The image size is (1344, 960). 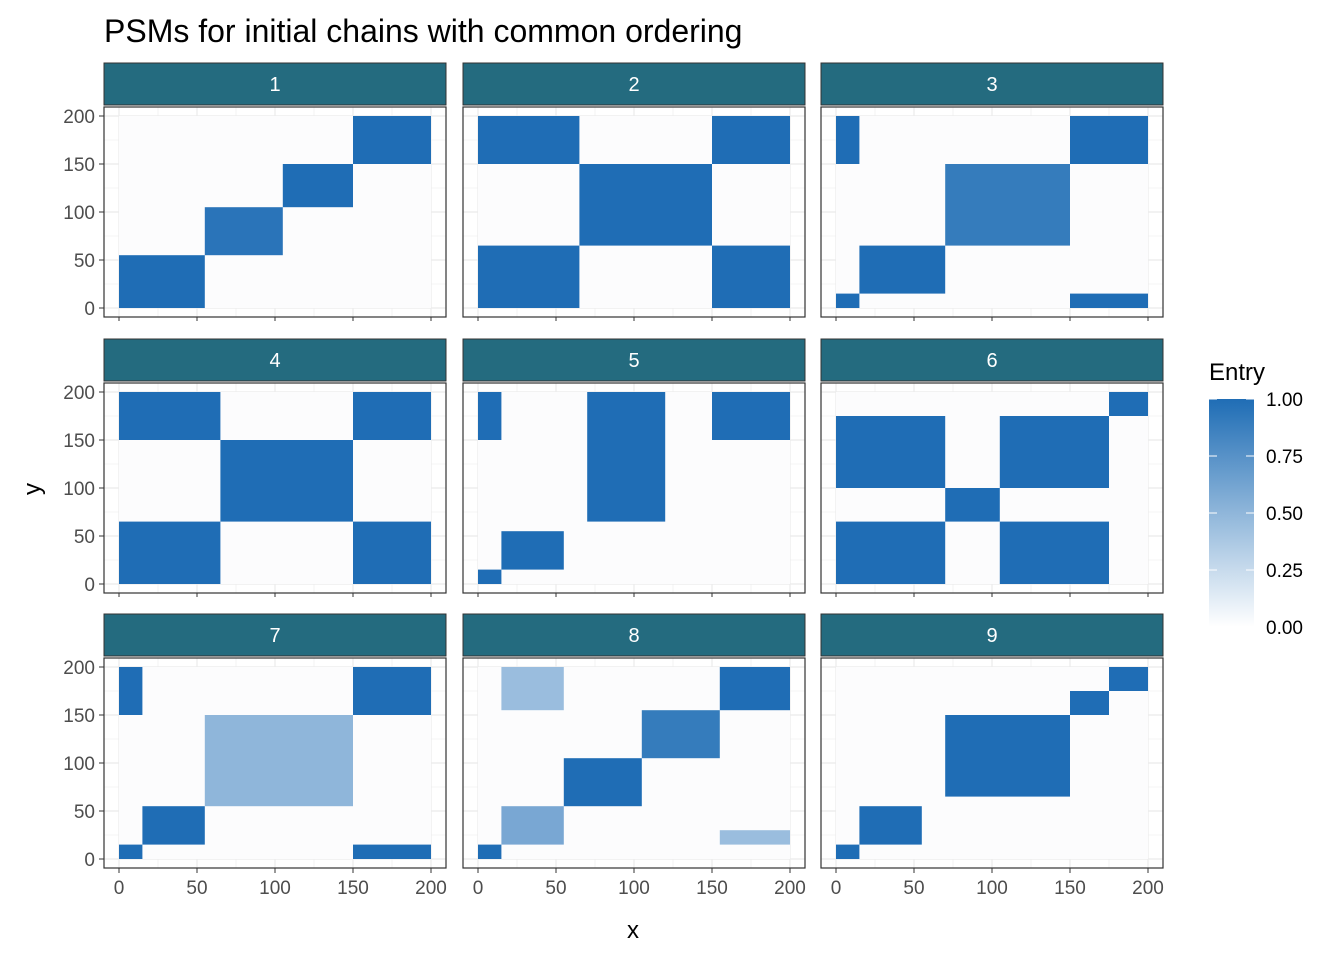 I want to click on x-axis-title: x, so click(x=633, y=930).